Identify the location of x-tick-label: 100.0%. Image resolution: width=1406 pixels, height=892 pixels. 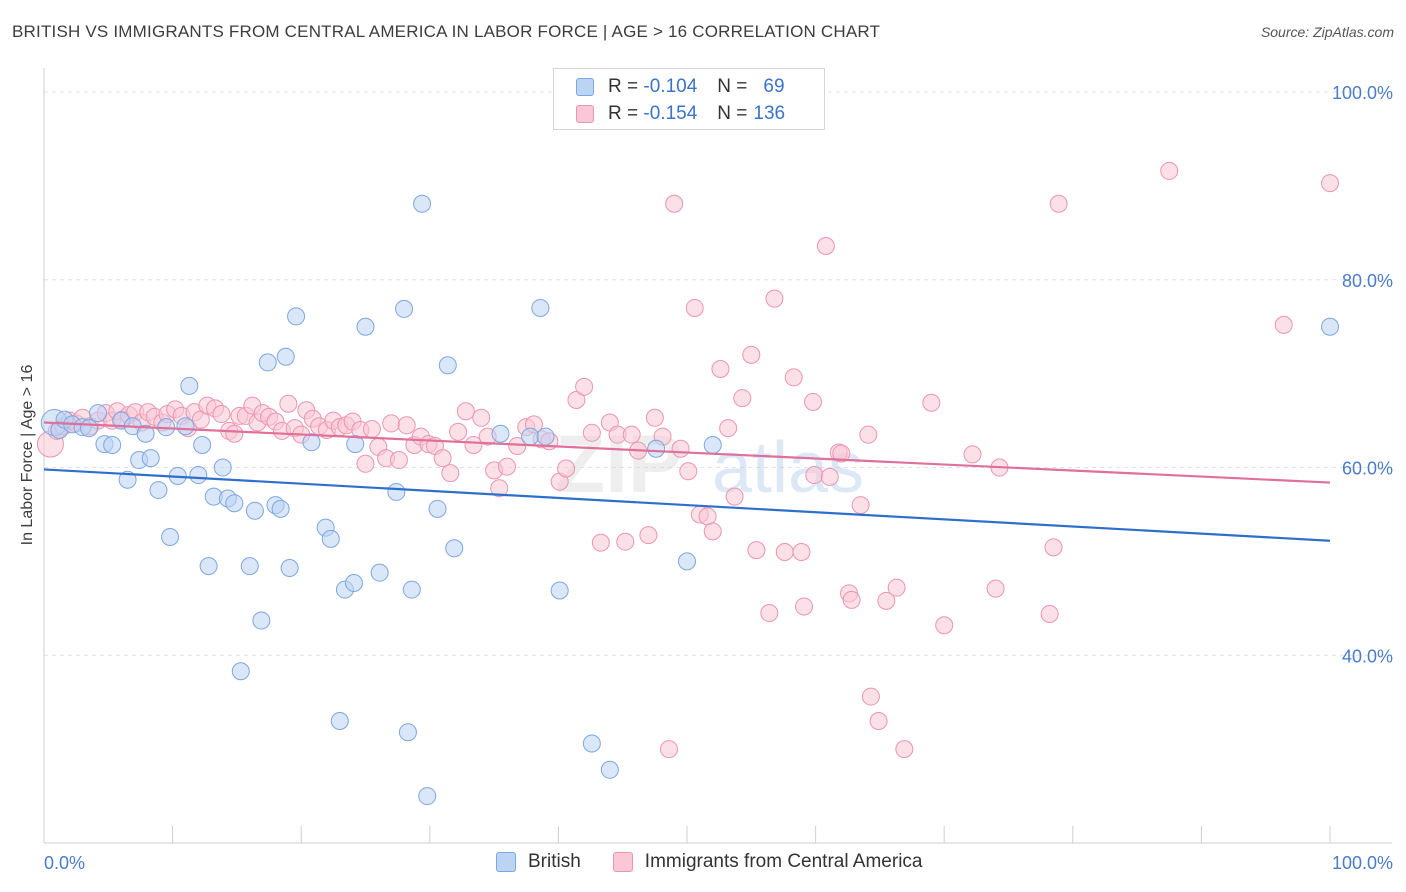
(1362, 863).